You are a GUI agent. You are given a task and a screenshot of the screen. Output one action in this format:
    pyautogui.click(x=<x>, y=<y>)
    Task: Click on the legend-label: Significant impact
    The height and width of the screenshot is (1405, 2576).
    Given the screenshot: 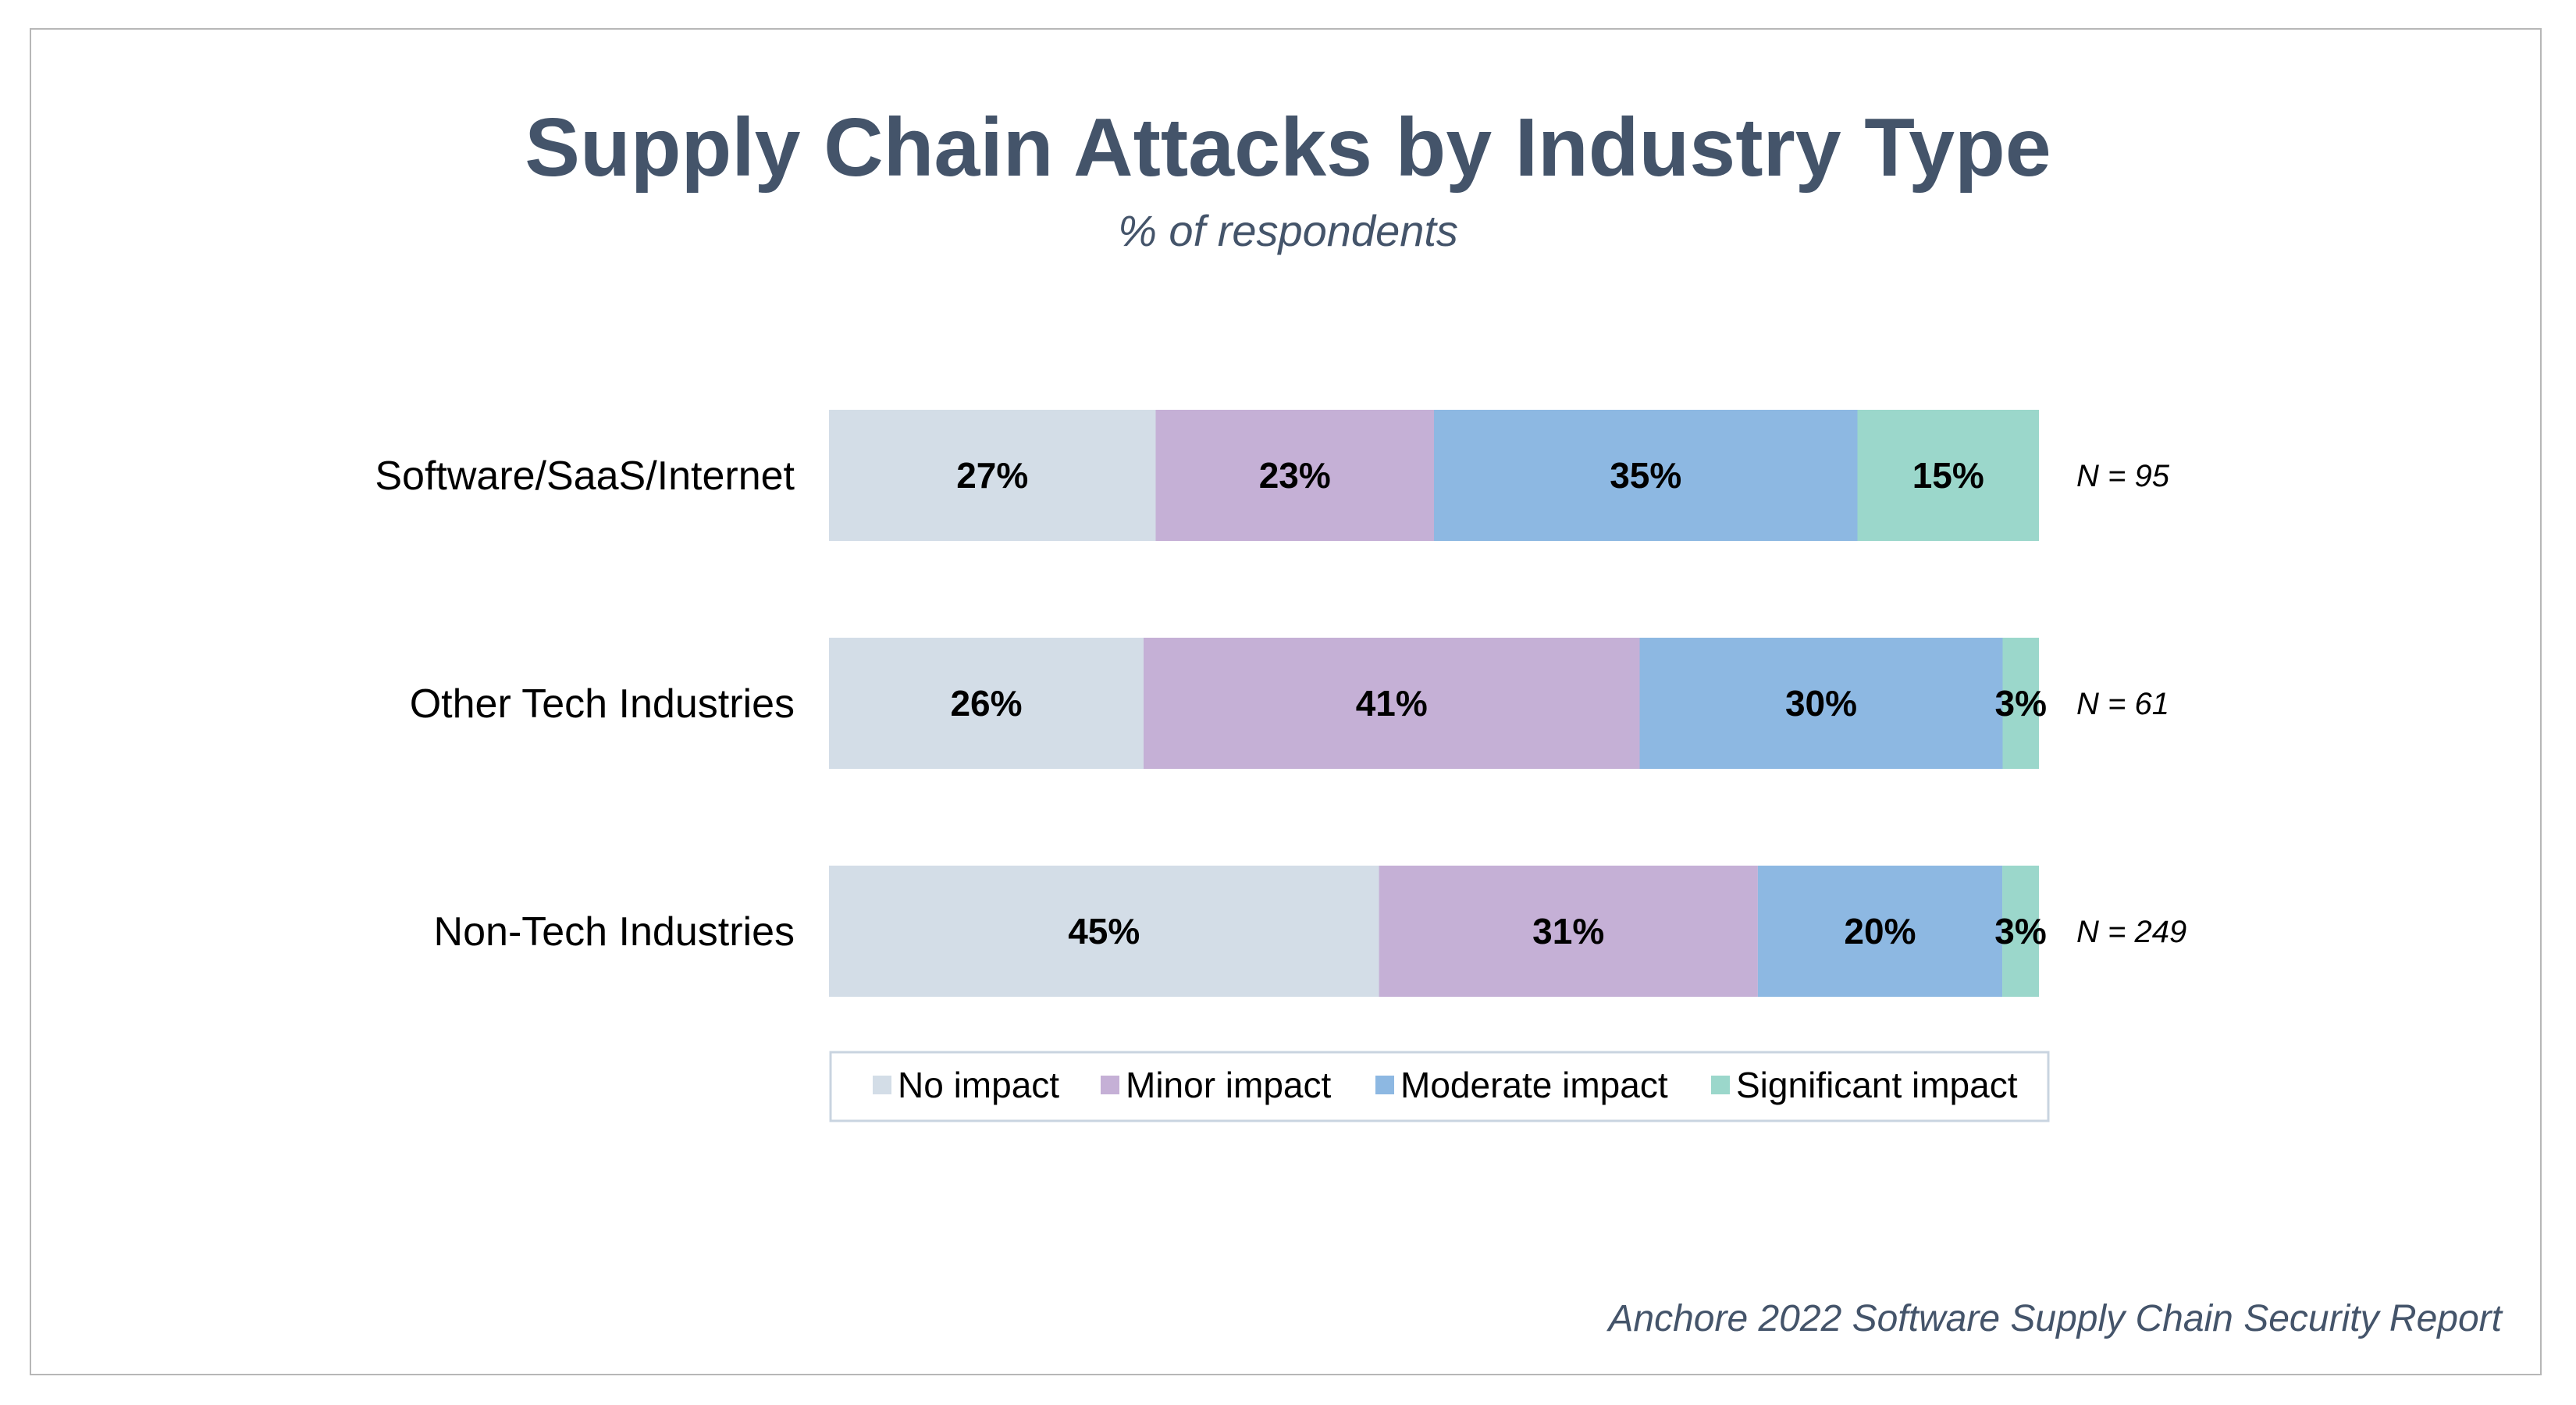 What is the action you would take?
    pyautogui.click(x=1877, y=1085)
    